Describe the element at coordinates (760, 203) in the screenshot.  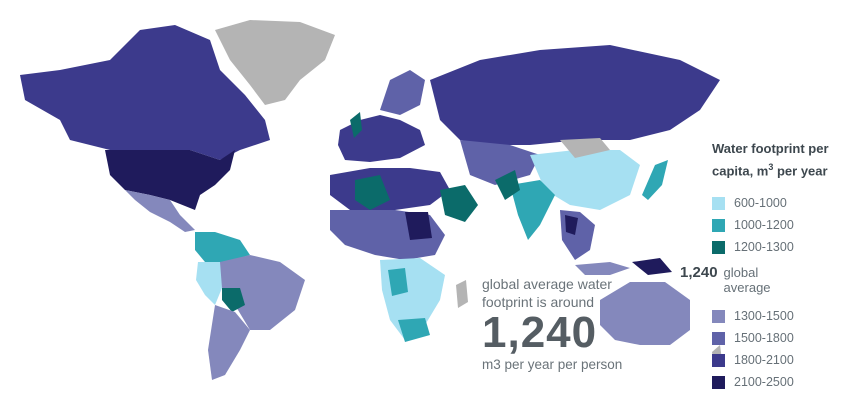
I see `legend-label: 600-1000` at that location.